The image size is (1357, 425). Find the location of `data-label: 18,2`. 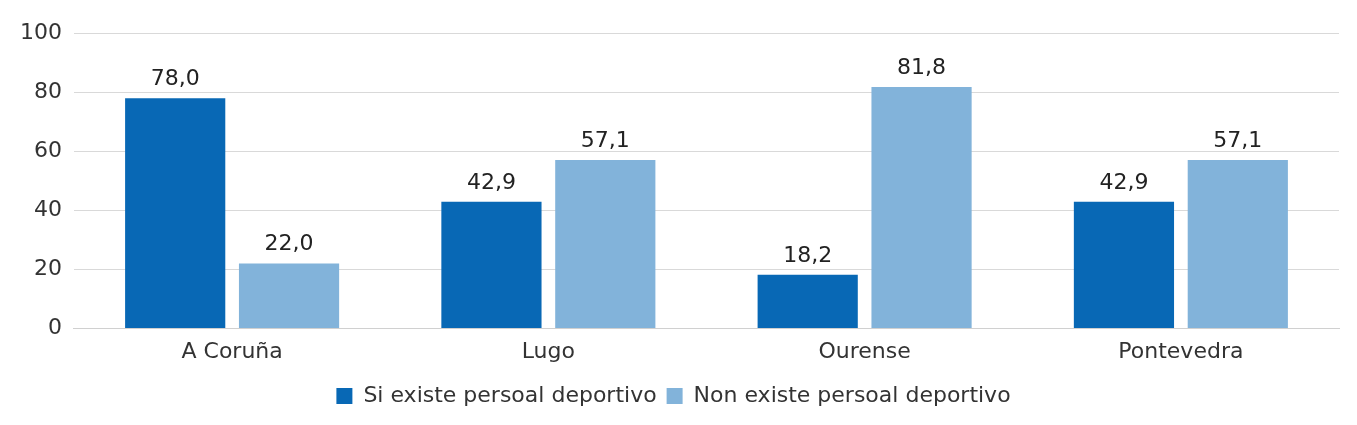

data-label: 18,2 is located at coordinates (808, 254).